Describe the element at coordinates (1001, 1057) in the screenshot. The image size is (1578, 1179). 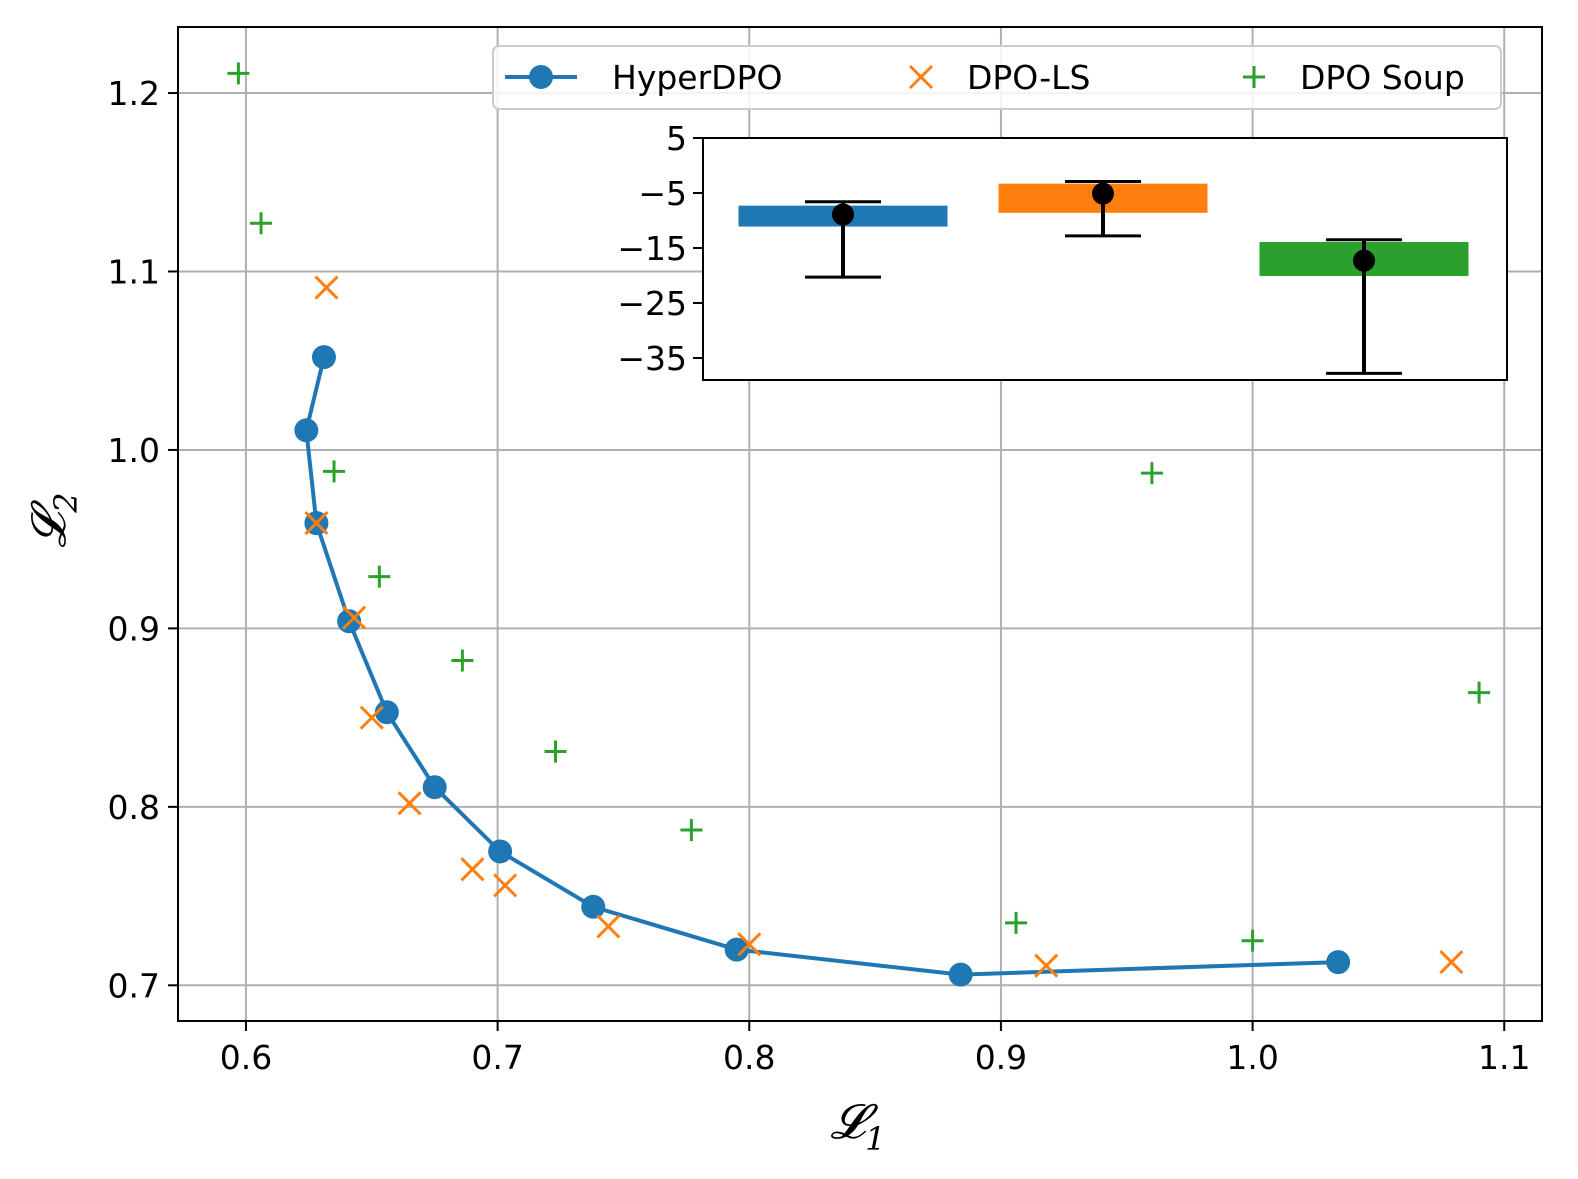
I see `x-tick-label: 0.9` at that location.